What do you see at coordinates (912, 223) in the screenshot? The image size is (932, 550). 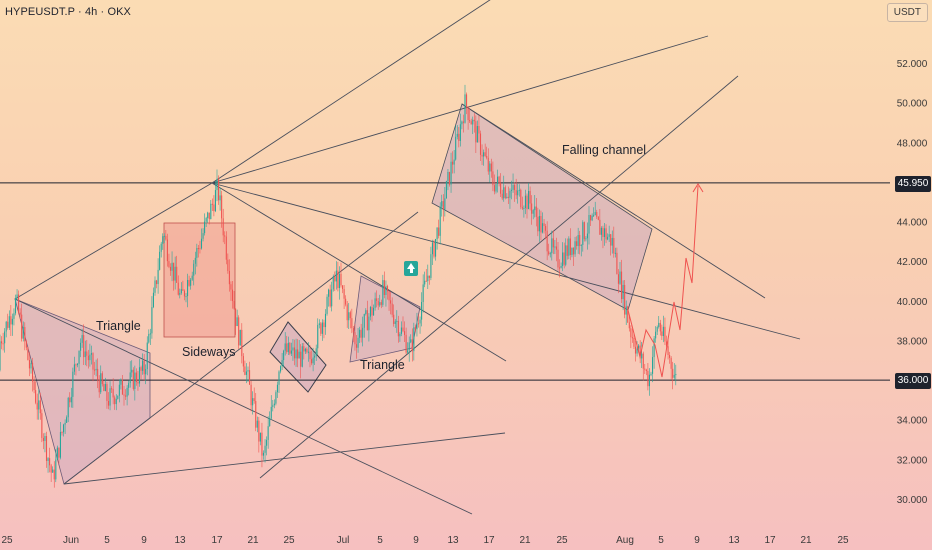 I see `y-tick-label: 44.000` at bounding box center [912, 223].